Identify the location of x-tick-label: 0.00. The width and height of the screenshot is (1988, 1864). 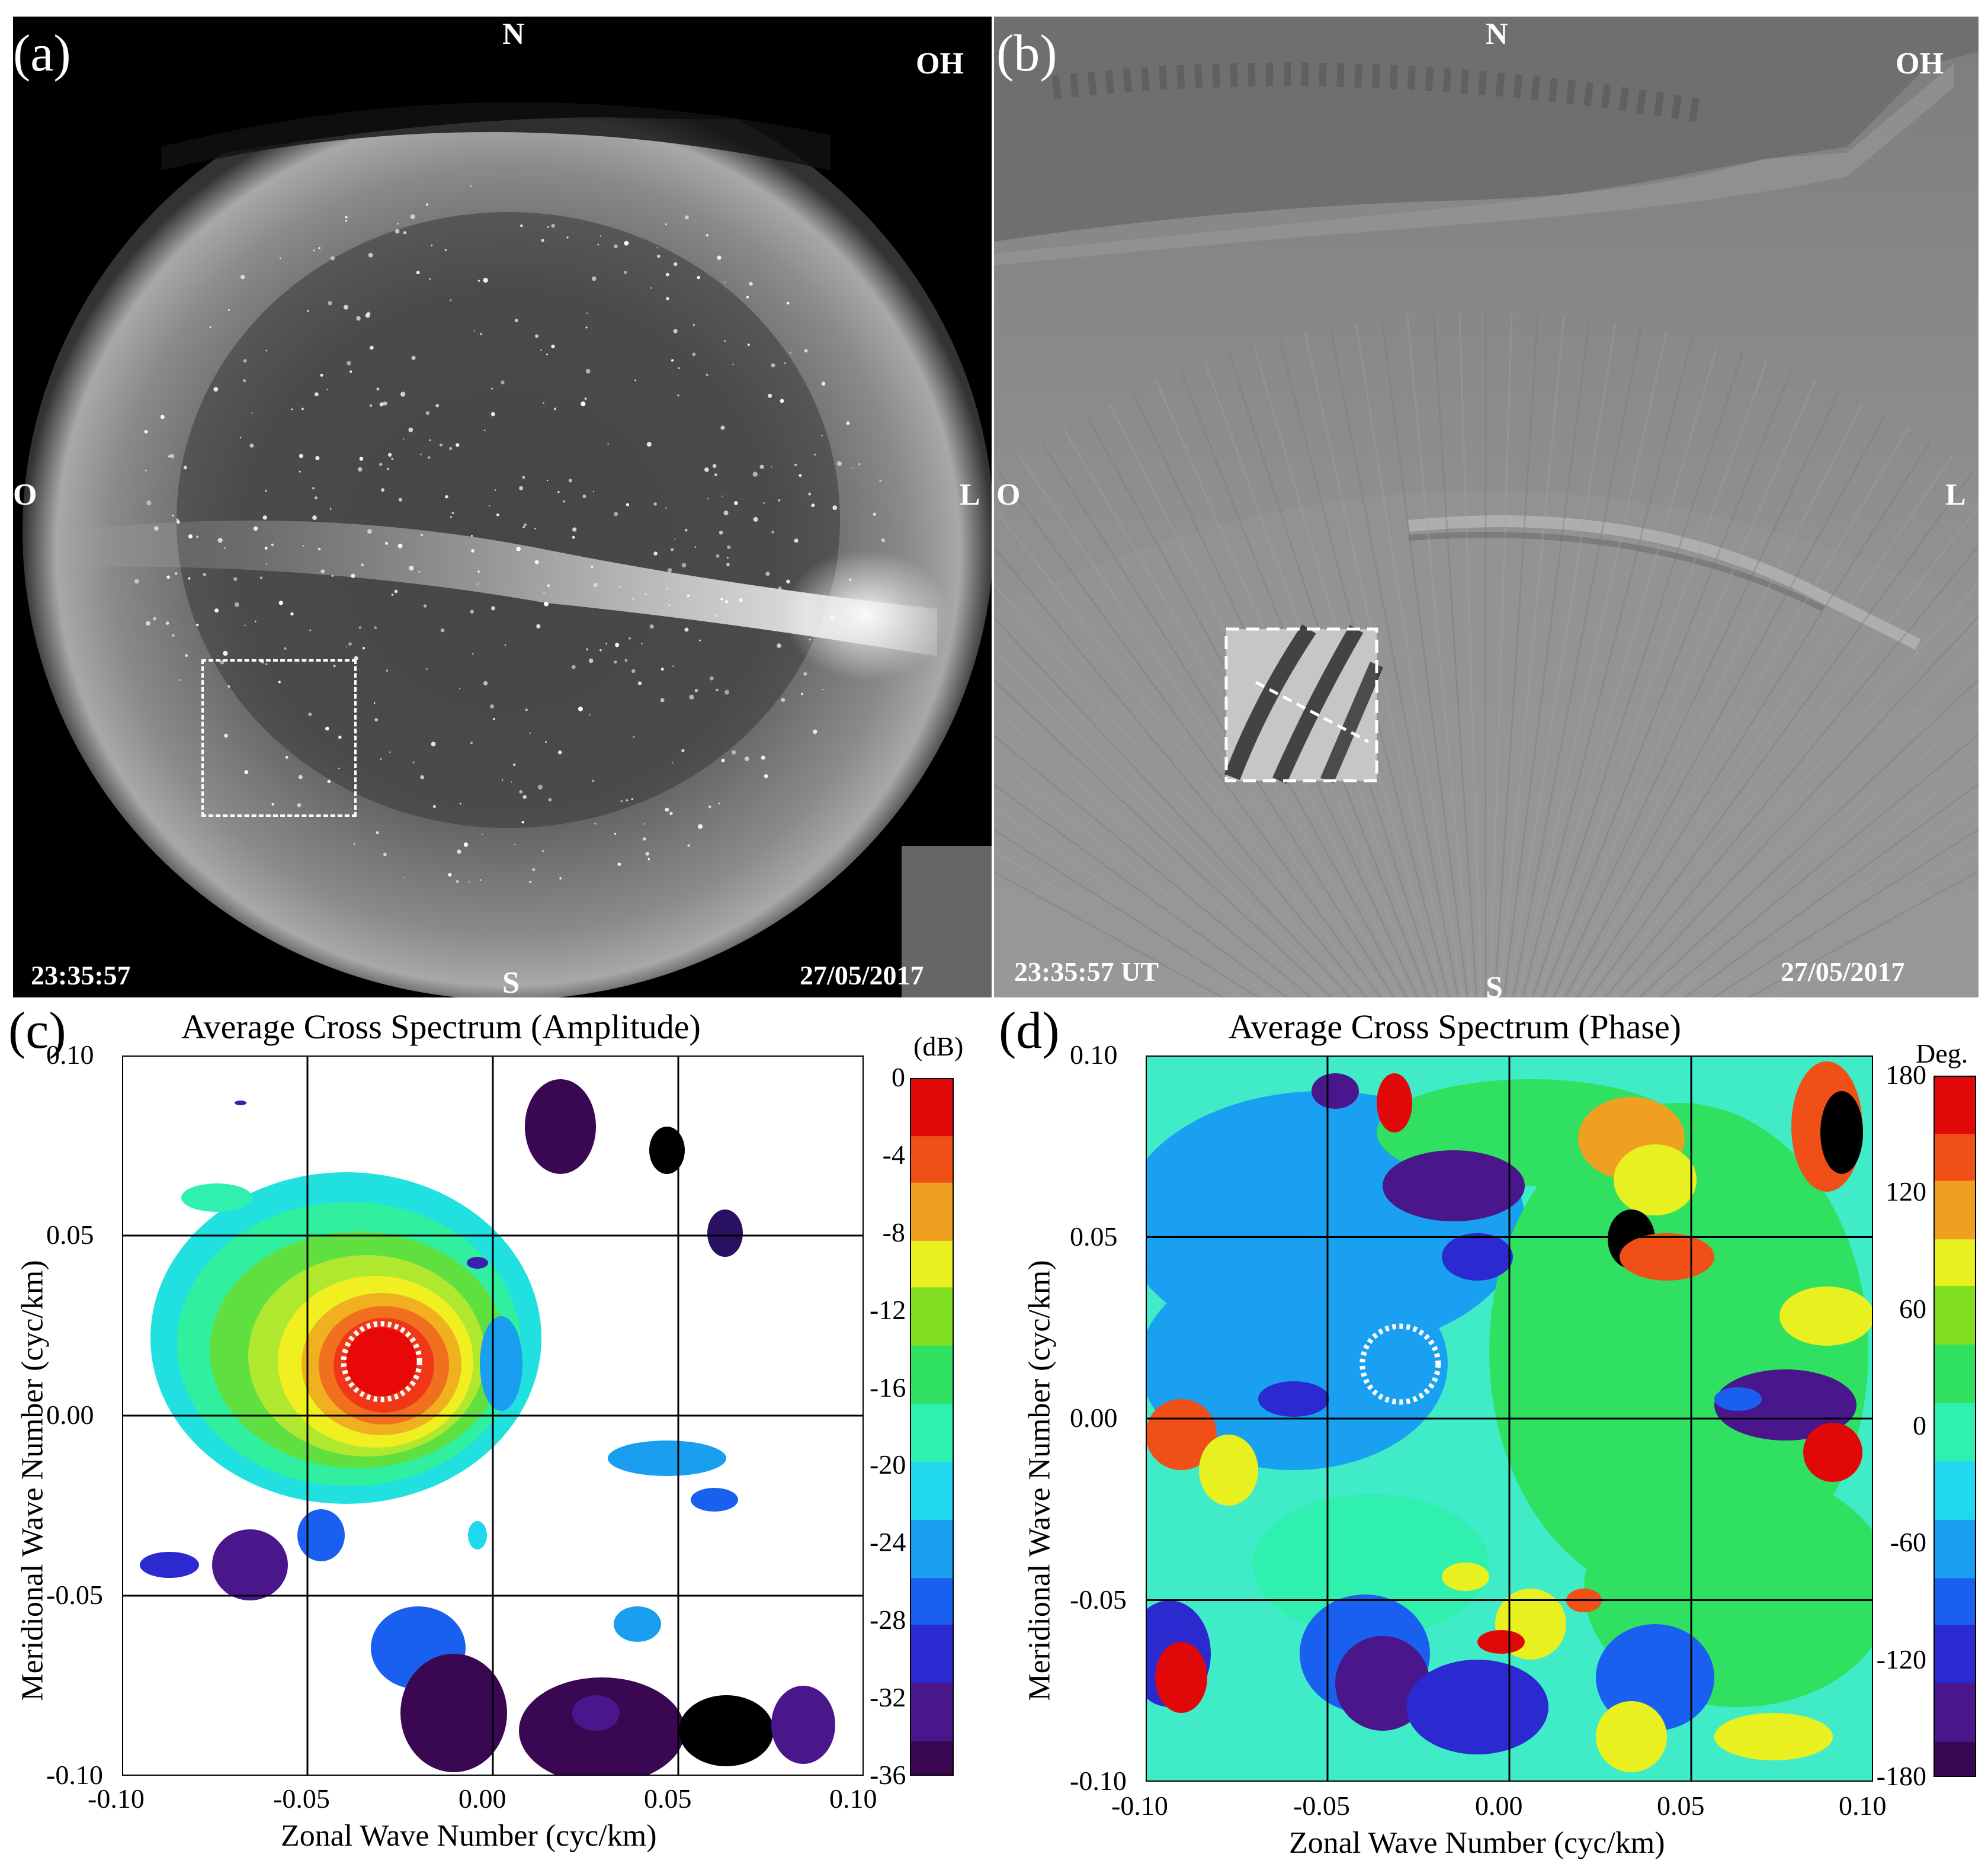
(482, 1798).